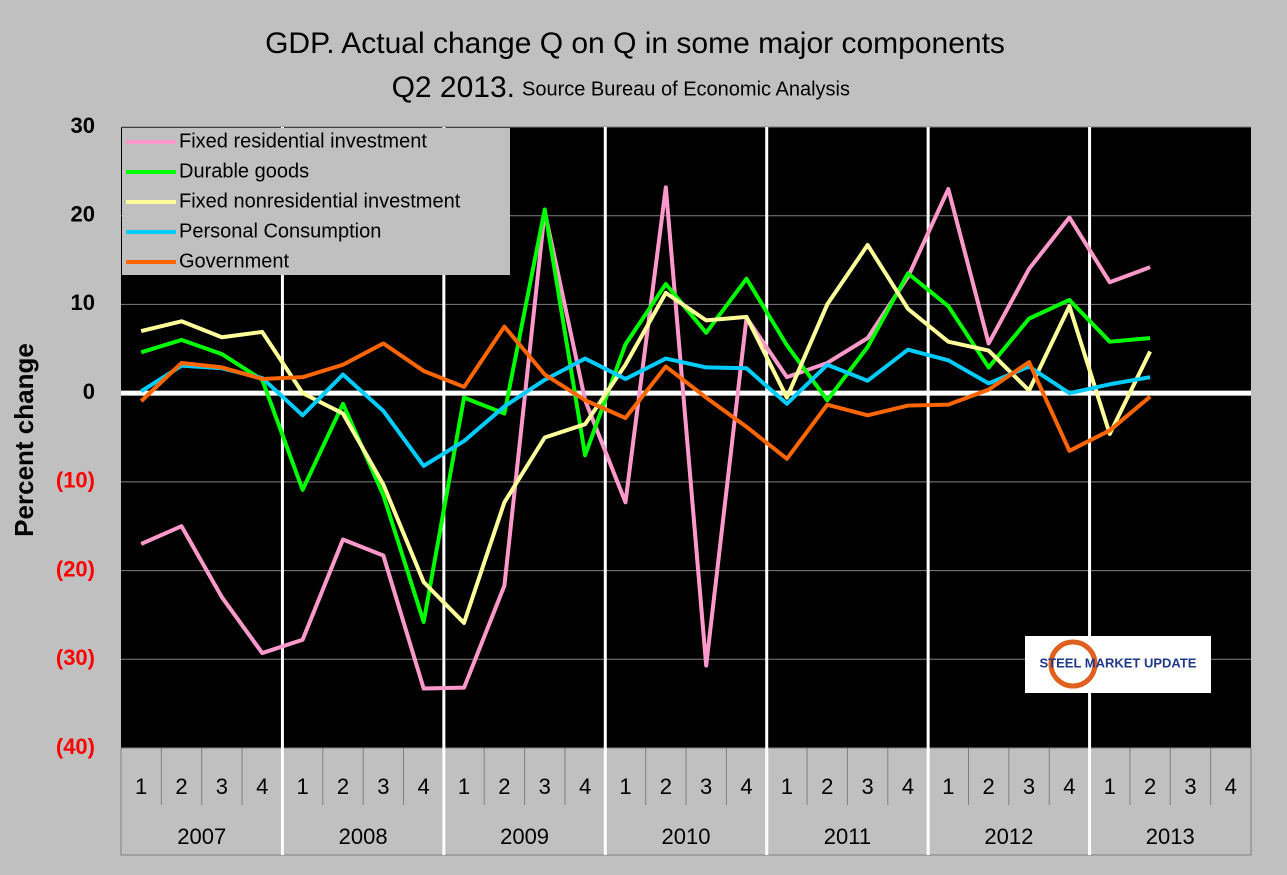 The height and width of the screenshot is (875, 1287). Describe the element at coordinates (363, 836) in the screenshot. I see `year-label: 2008` at that location.